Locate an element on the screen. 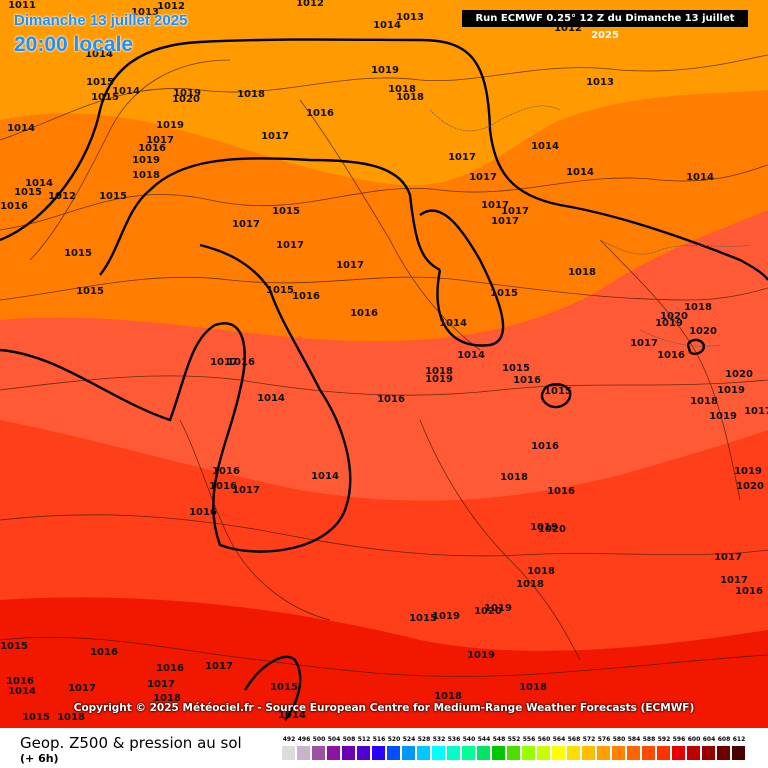  legend-label: 556 is located at coordinates (529, 739).